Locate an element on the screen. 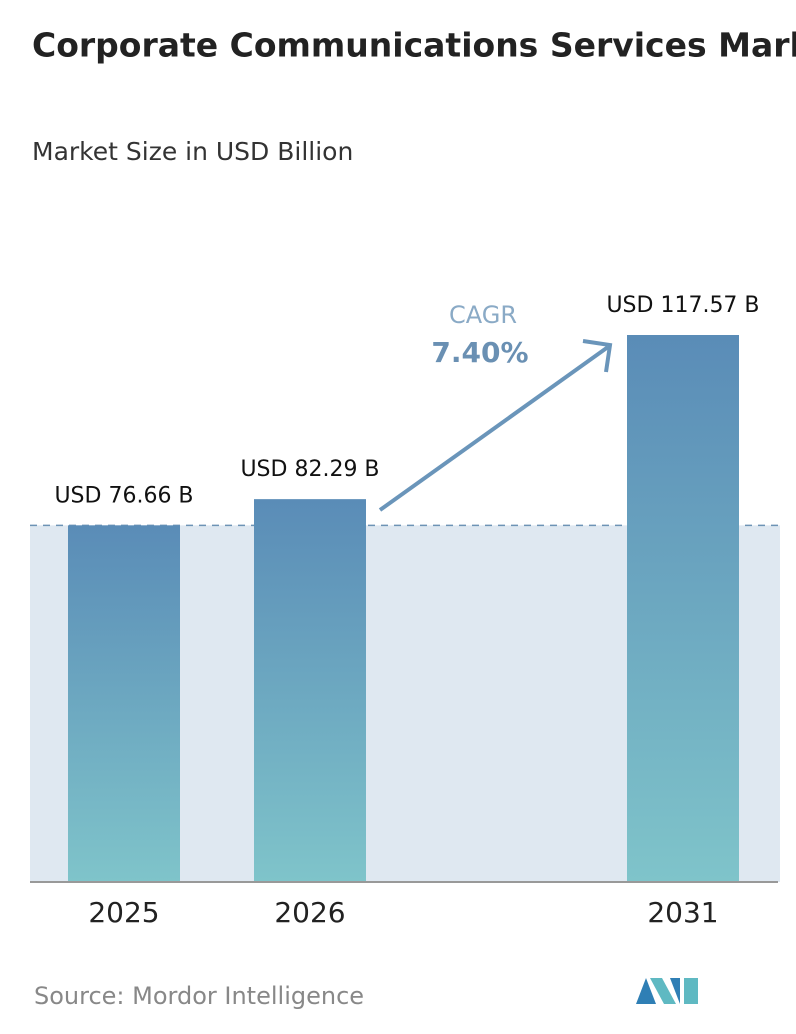 The width and height of the screenshot is (796, 1034). cagr-value: 7.40% is located at coordinates (479, 352).